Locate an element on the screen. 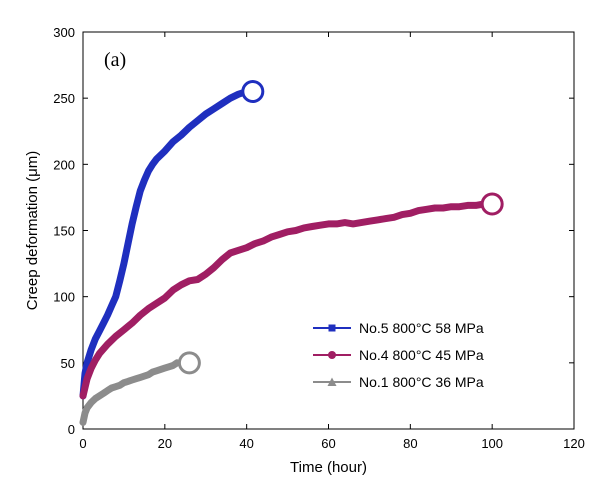 Image resolution: width=613 pixels, height=488 pixels. x-tick-label: 80 is located at coordinates (410, 443).